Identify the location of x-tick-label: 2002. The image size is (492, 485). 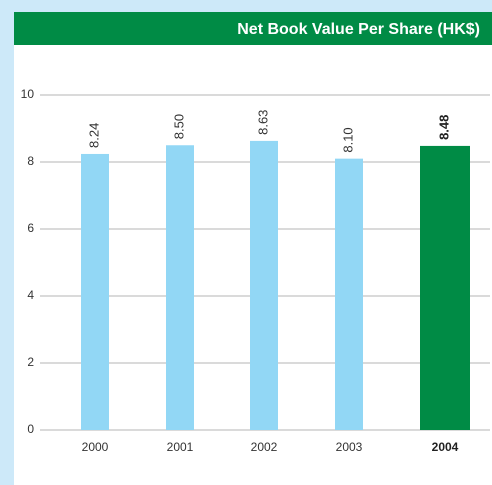
(264, 447).